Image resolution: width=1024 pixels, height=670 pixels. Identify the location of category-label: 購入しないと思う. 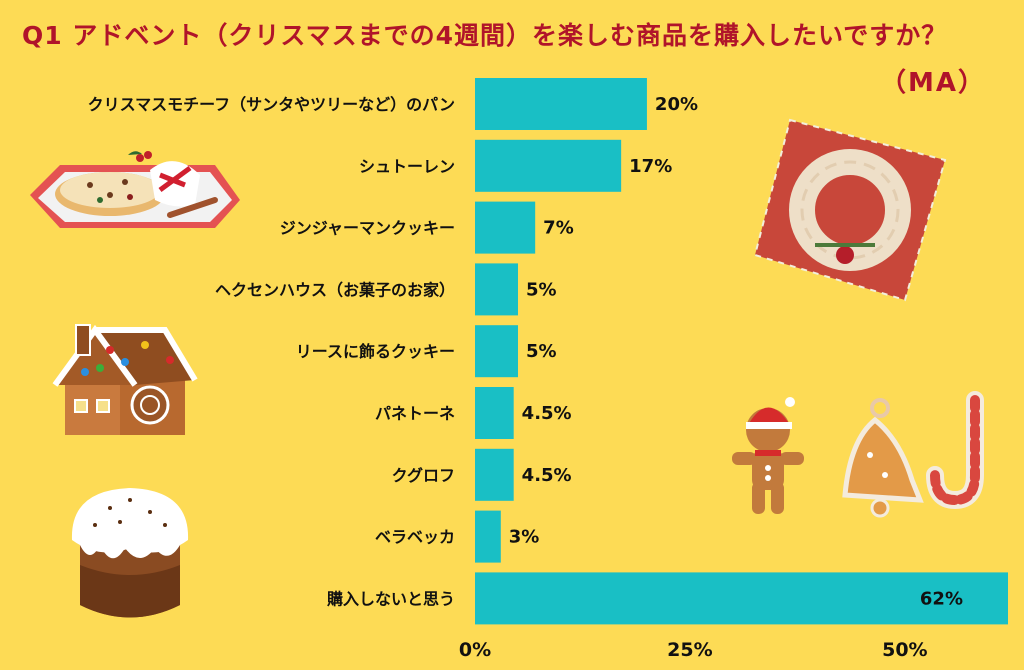
(390, 598).